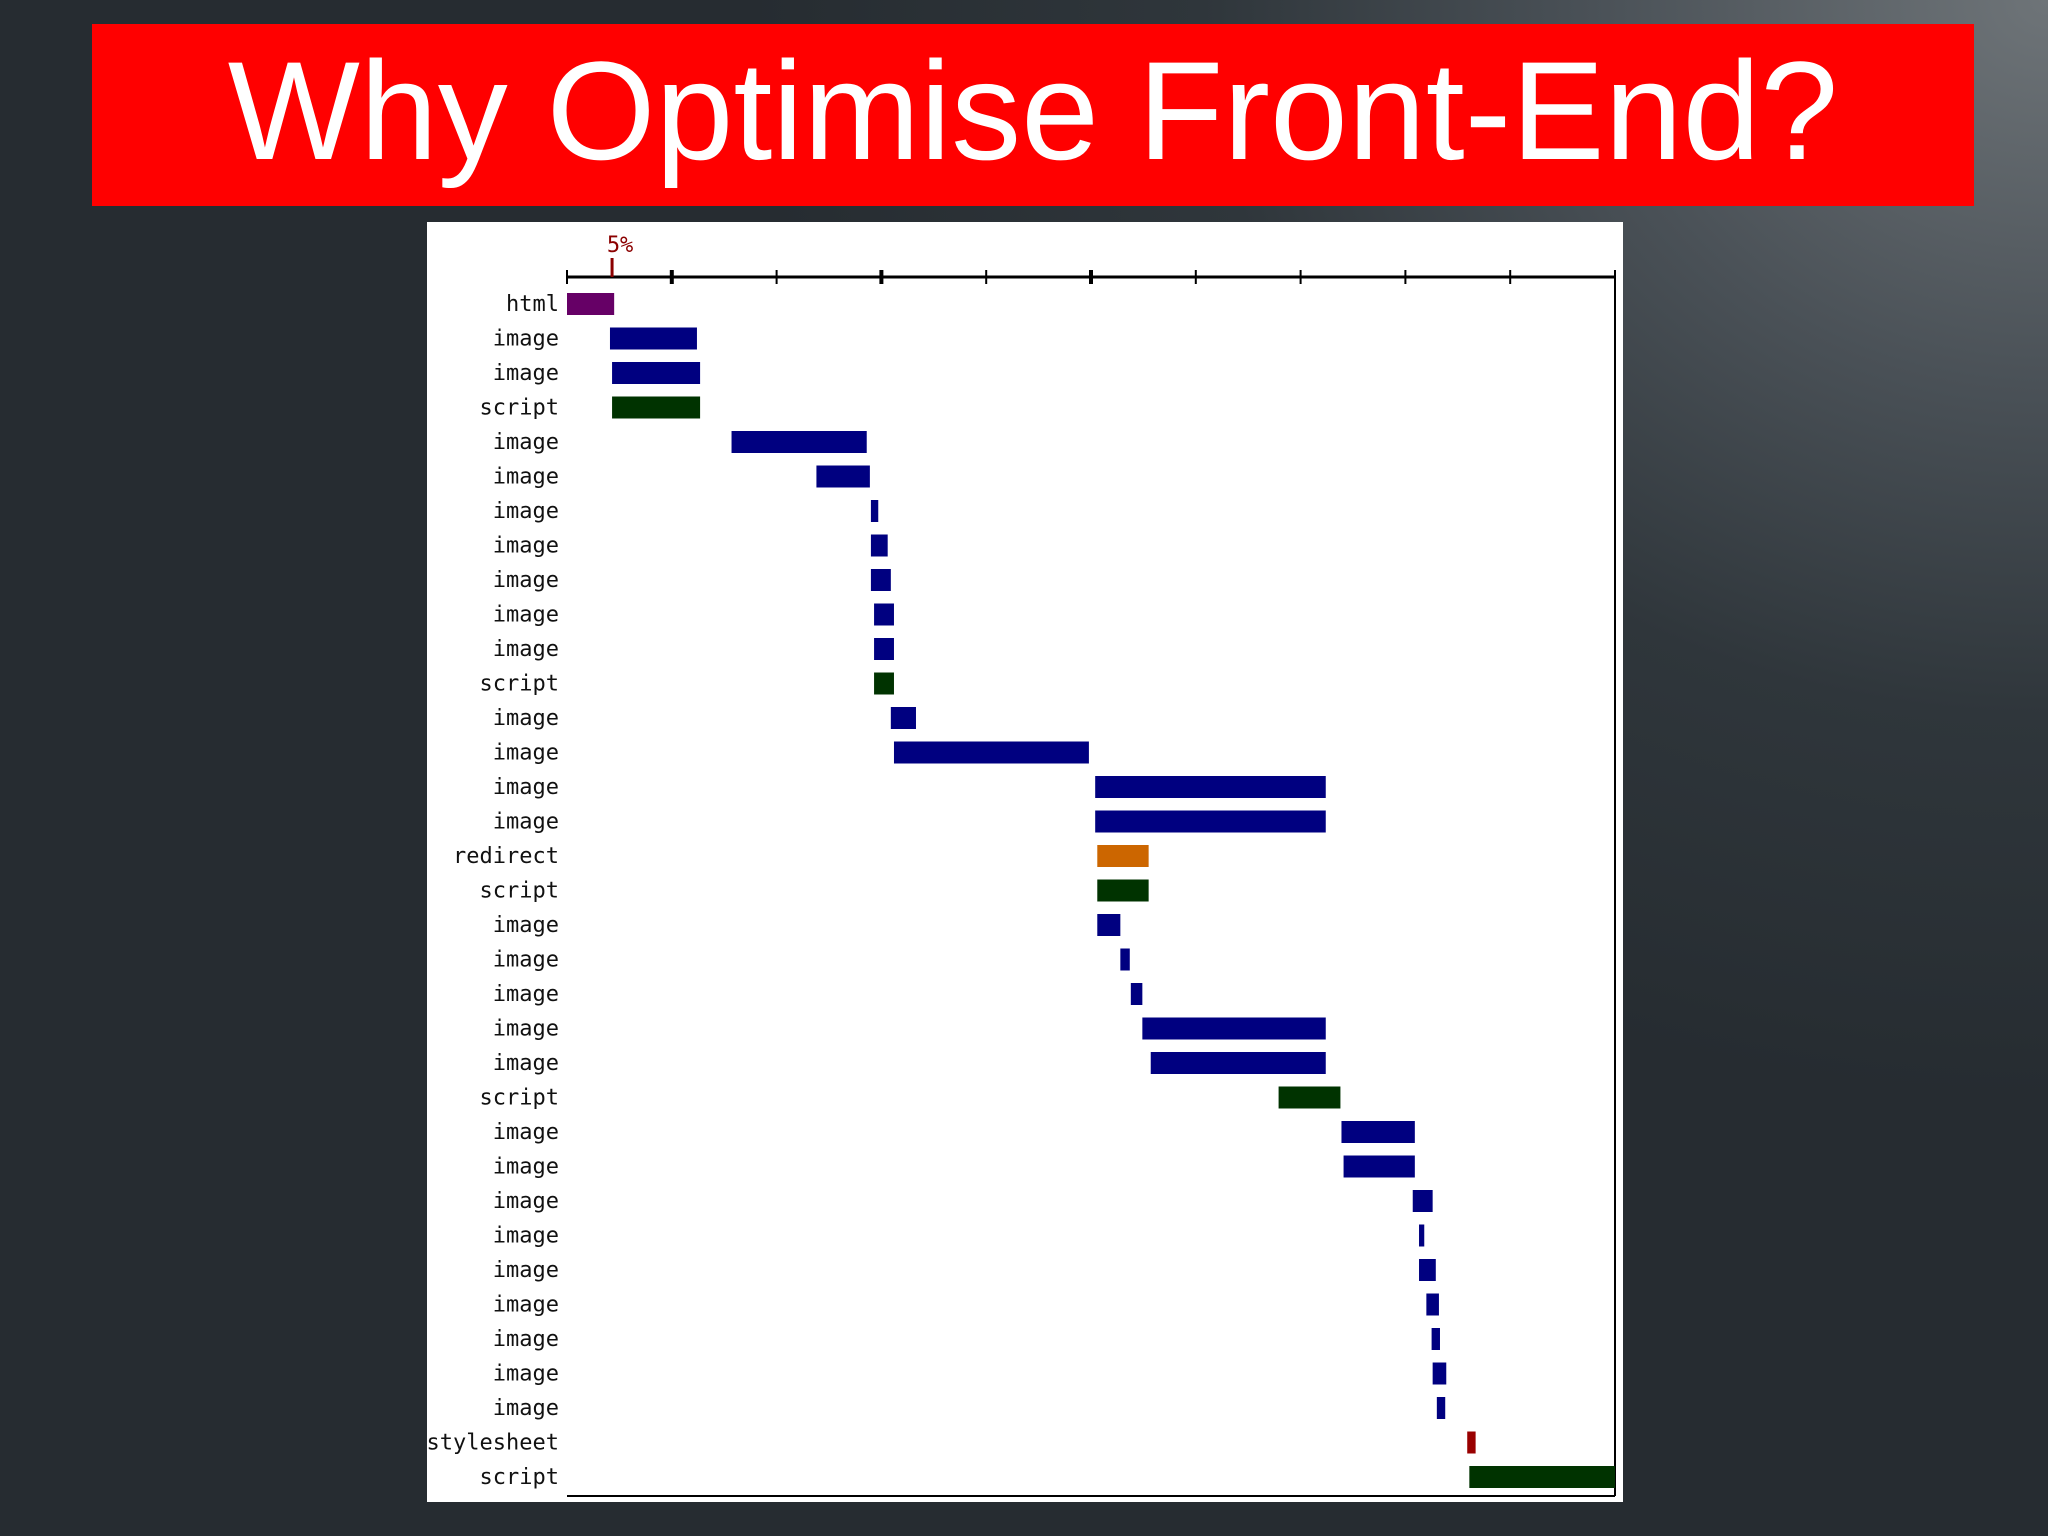 The width and height of the screenshot is (2048, 1536). I want to click on slide-title: Why Optimise Front-End?, so click(1033, 110).